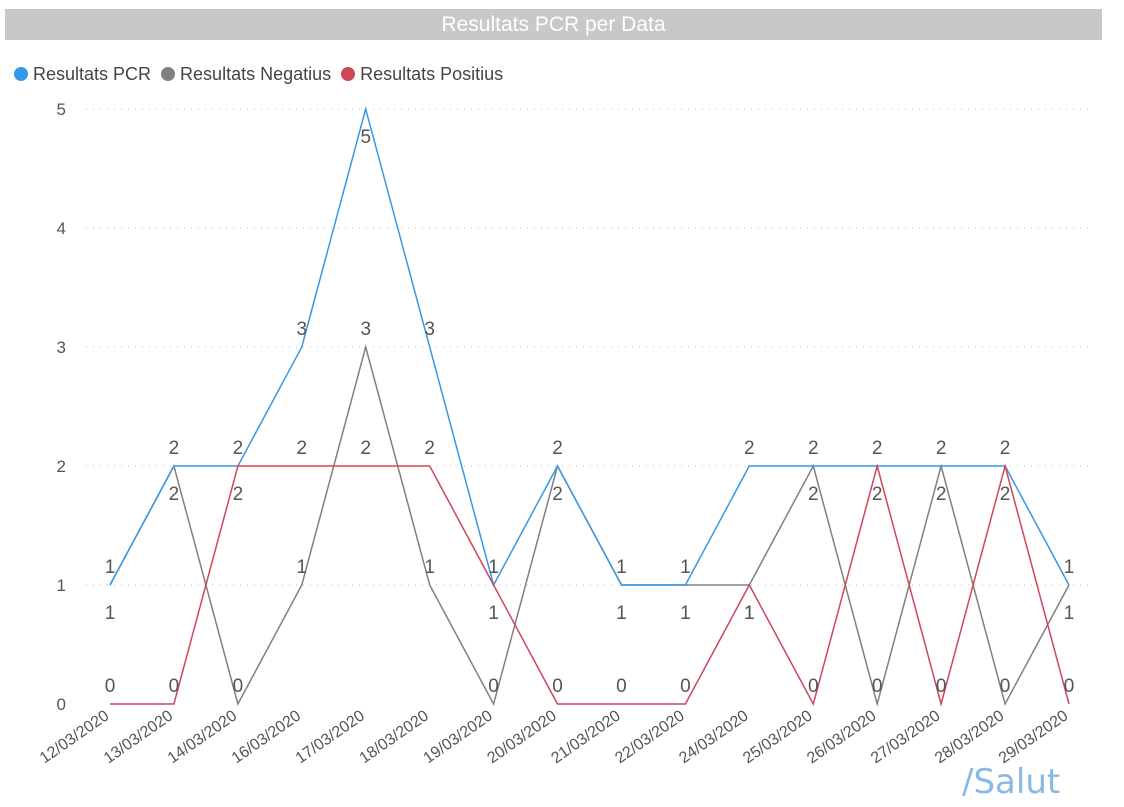  I want to click on x-tick-label: 27/03/2020, so click(905, 737).